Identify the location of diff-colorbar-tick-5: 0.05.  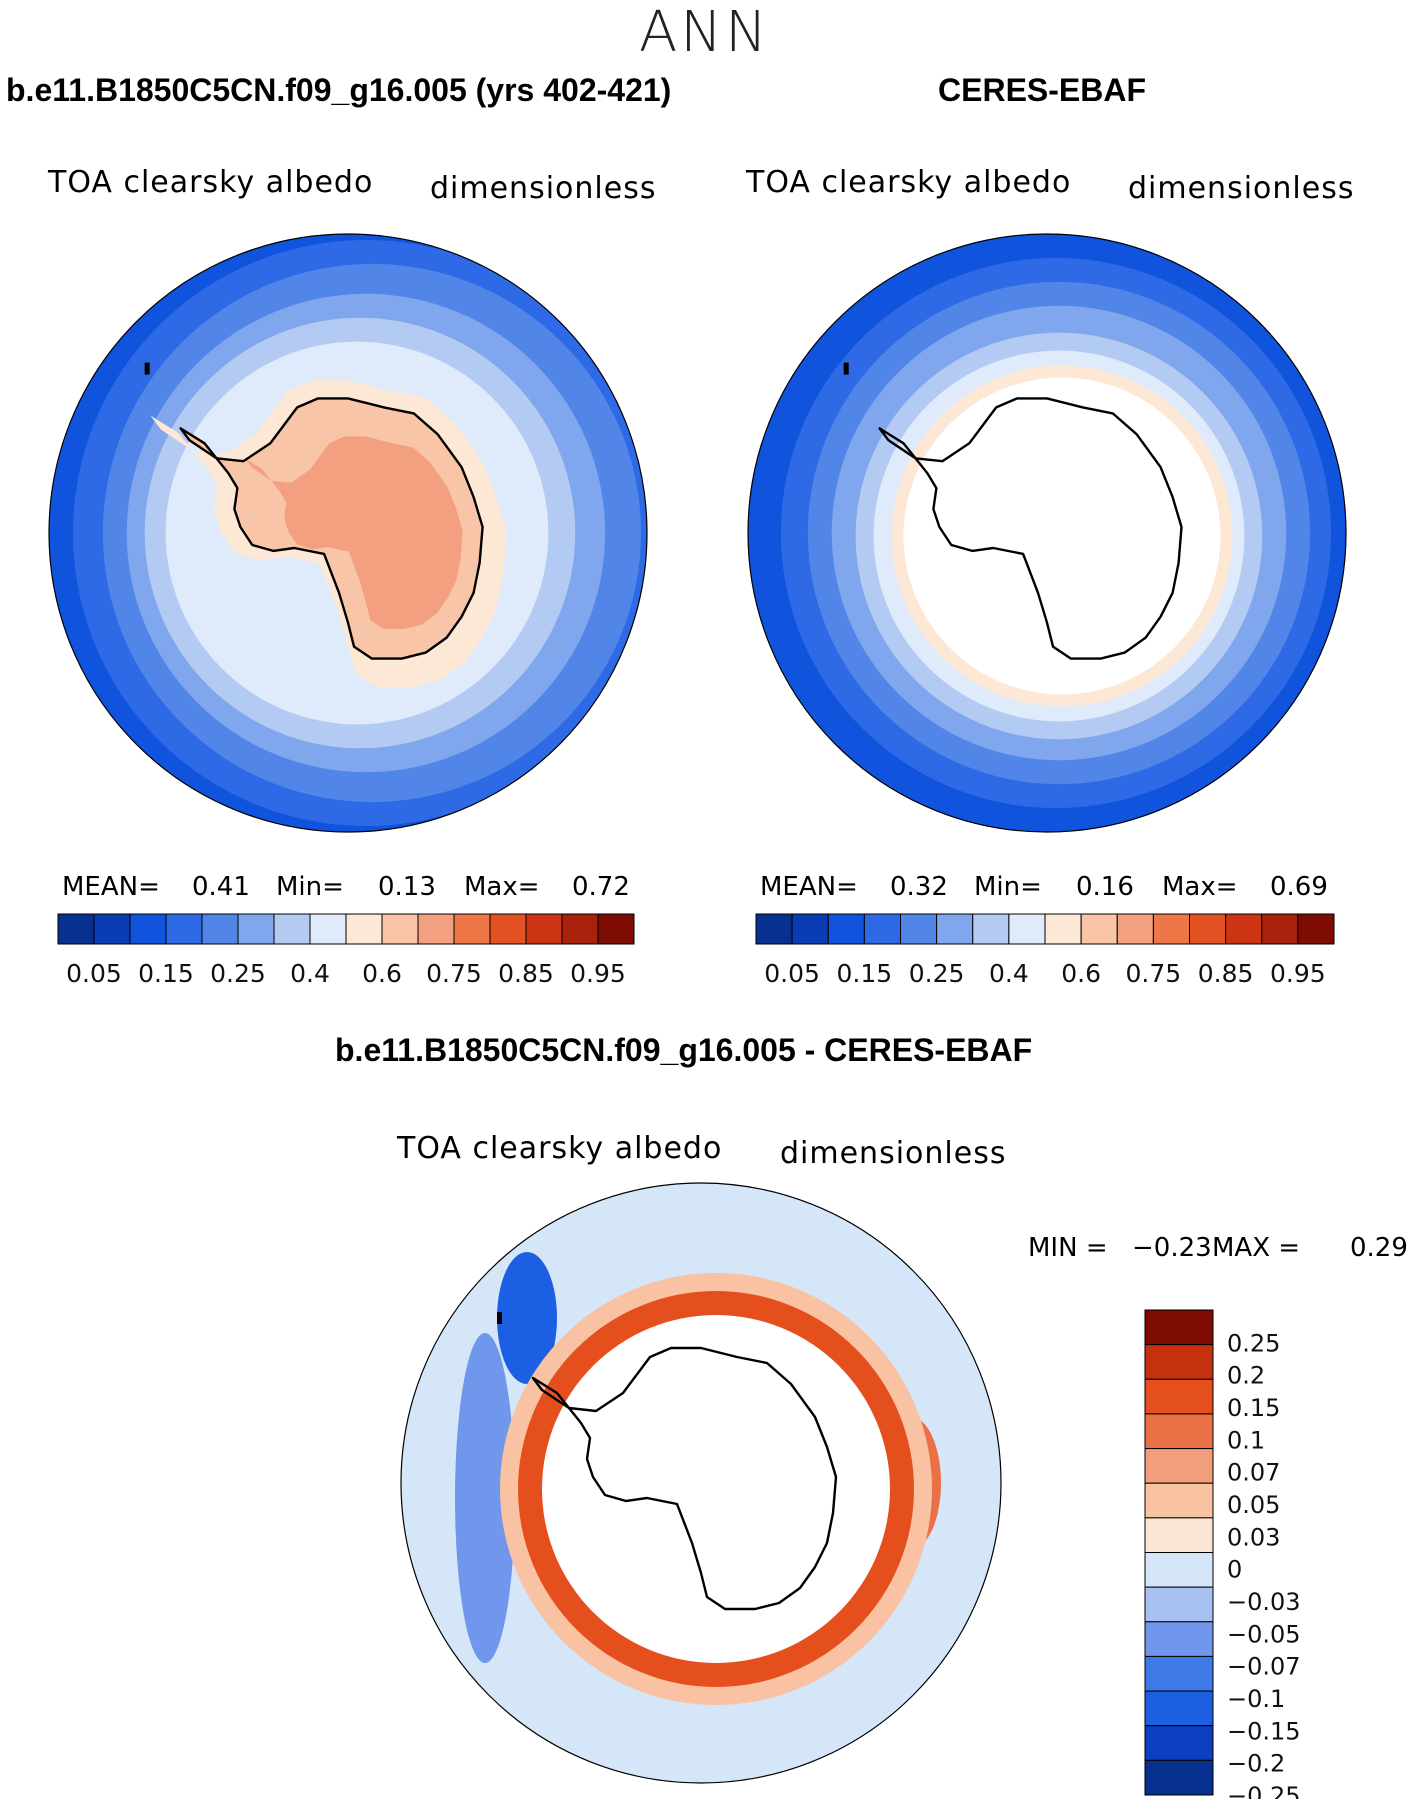
(1253, 1505).